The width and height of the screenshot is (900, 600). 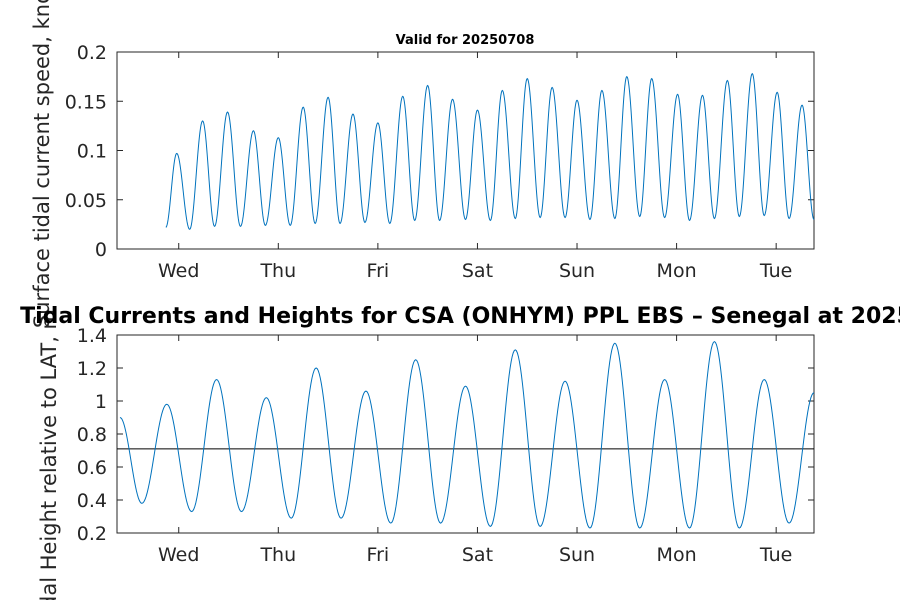 I want to click on speed-x-tick-label: Sun, so click(x=577, y=271).